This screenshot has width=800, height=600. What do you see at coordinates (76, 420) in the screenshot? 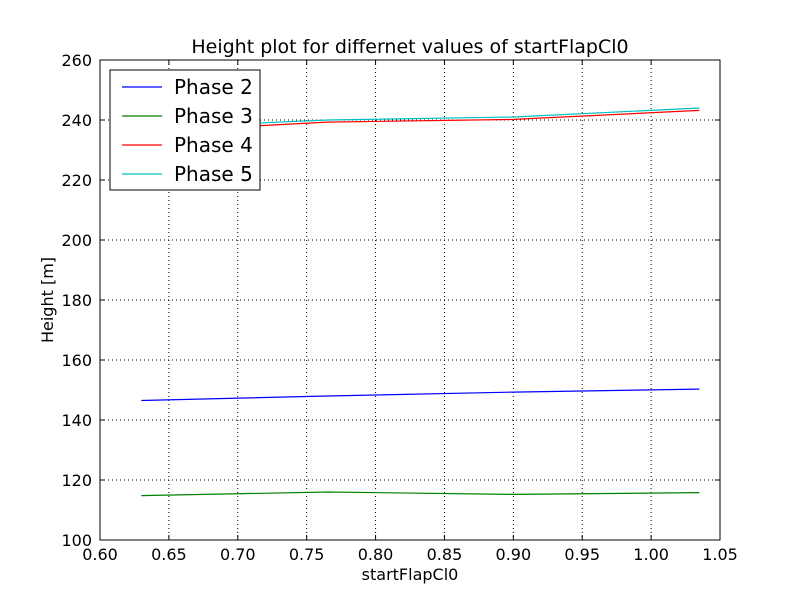
I see `y-tick-label: 140` at bounding box center [76, 420].